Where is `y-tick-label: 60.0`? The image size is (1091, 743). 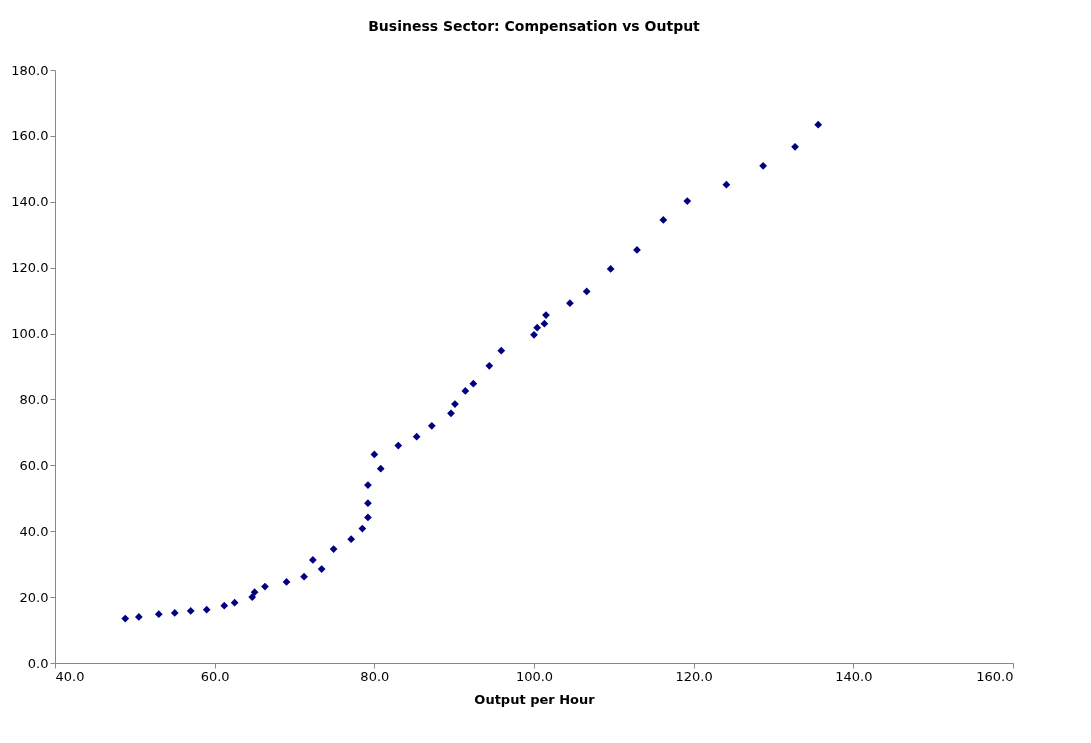
y-tick-label: 60.0 is located at coordinates (34, 465).